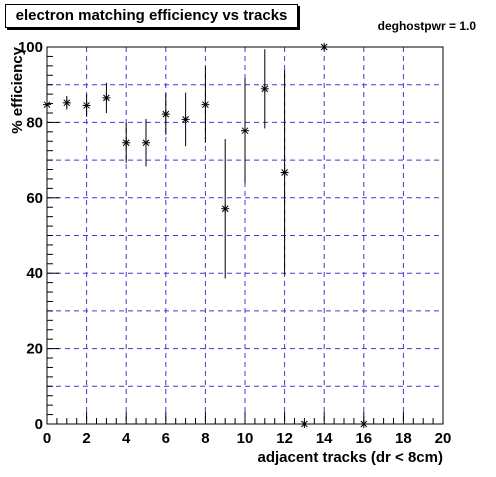 The image size is (496, 477). I want to click on y-tick-label: 20, so click(34, 349).